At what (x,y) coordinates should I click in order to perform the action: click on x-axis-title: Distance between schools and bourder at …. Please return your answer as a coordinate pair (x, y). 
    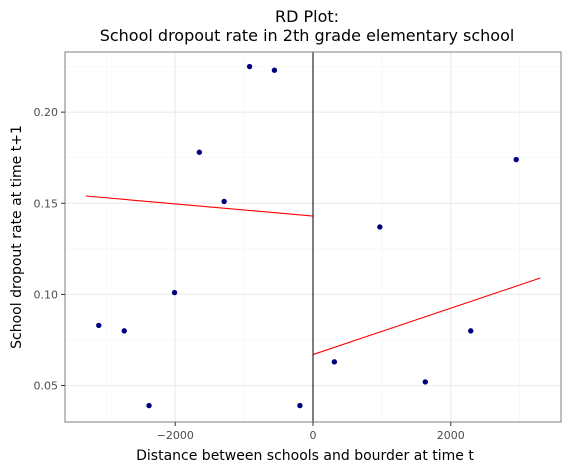
    Looking at the image, I should click on (305, 456).